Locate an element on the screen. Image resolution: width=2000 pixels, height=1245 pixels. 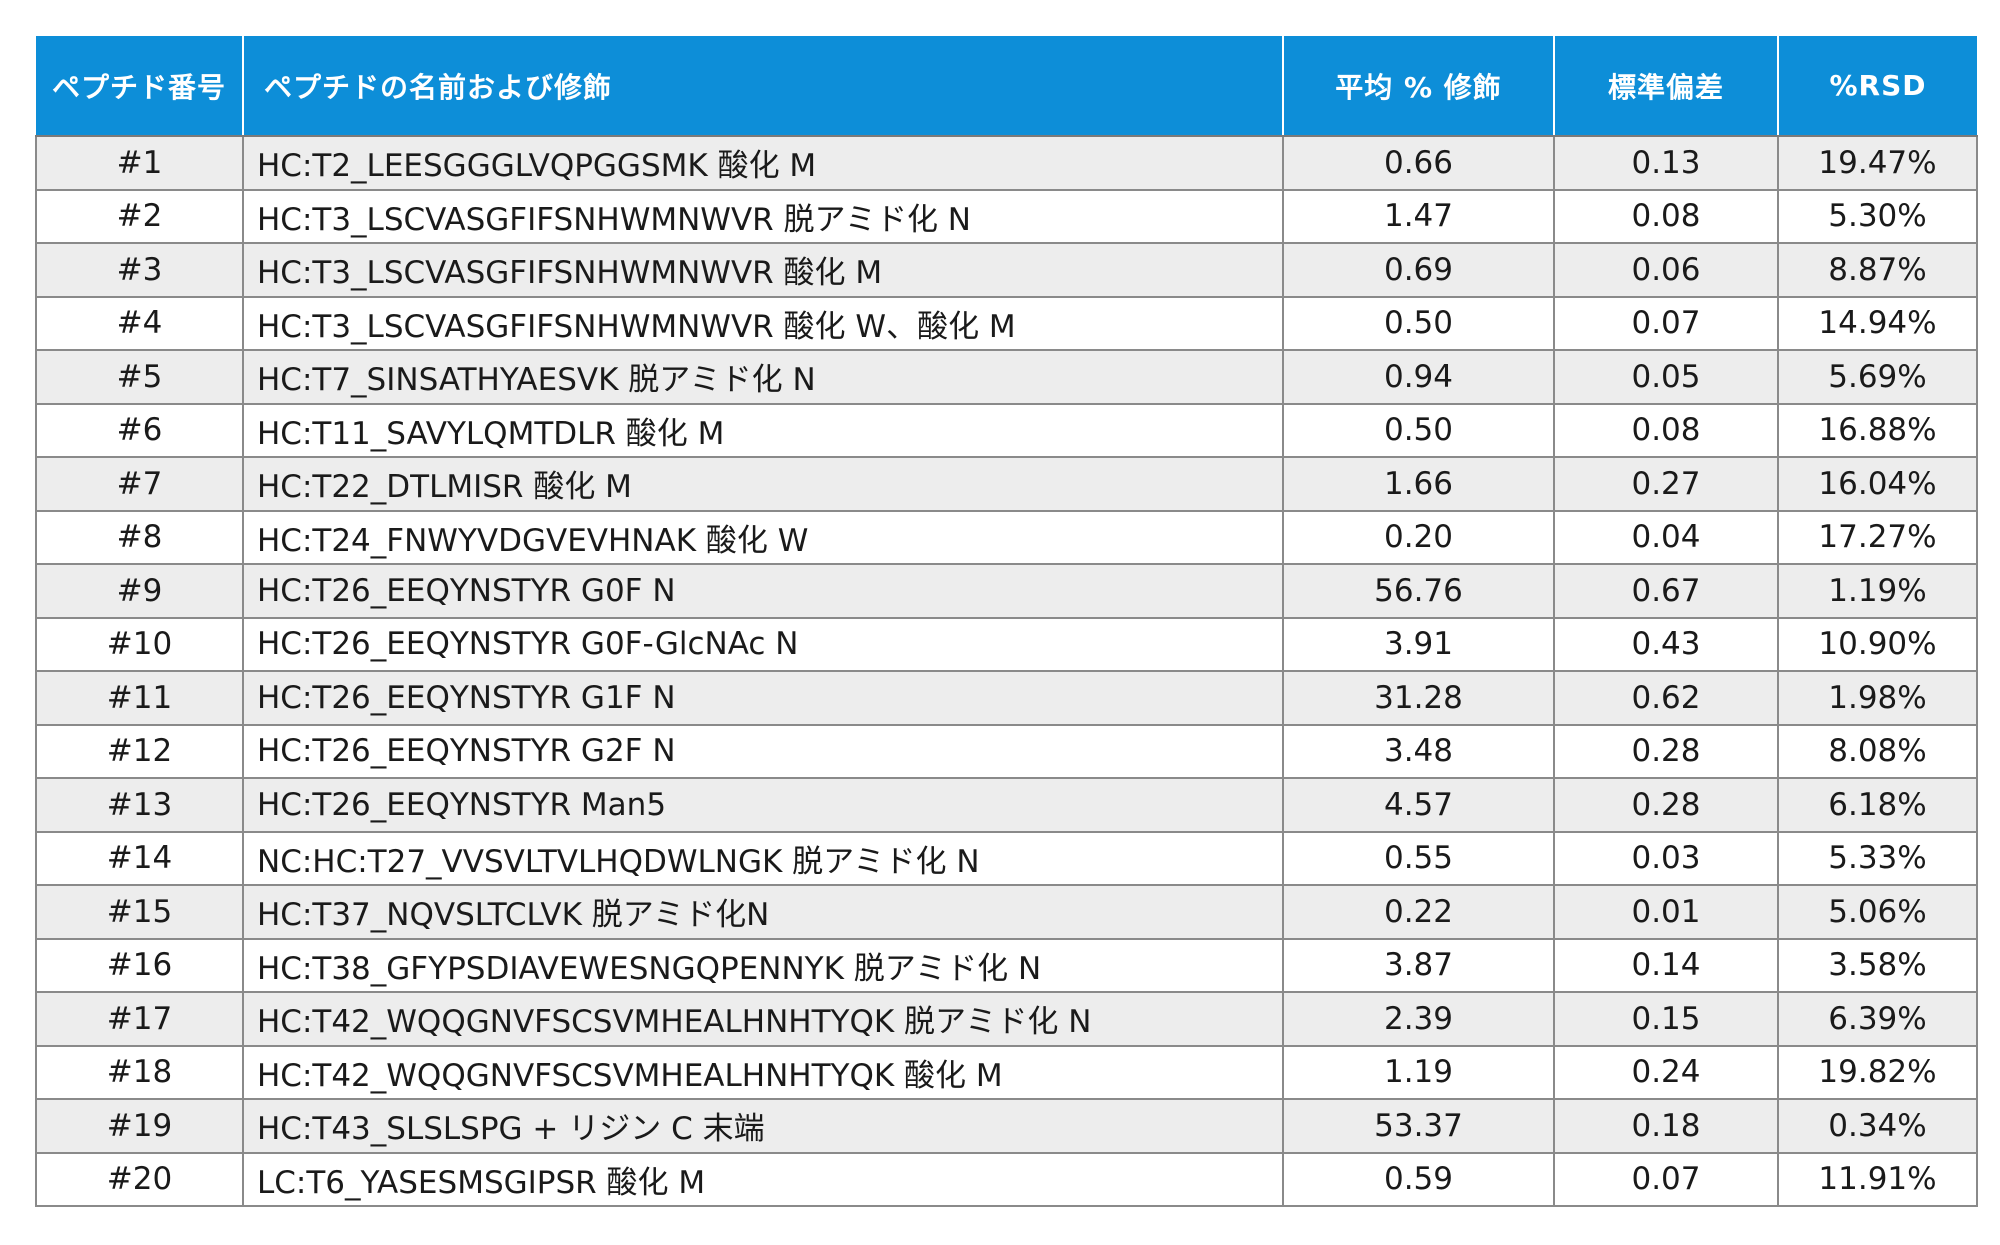
peptide-number-cell: #11 is located at coordinates (139, 698).